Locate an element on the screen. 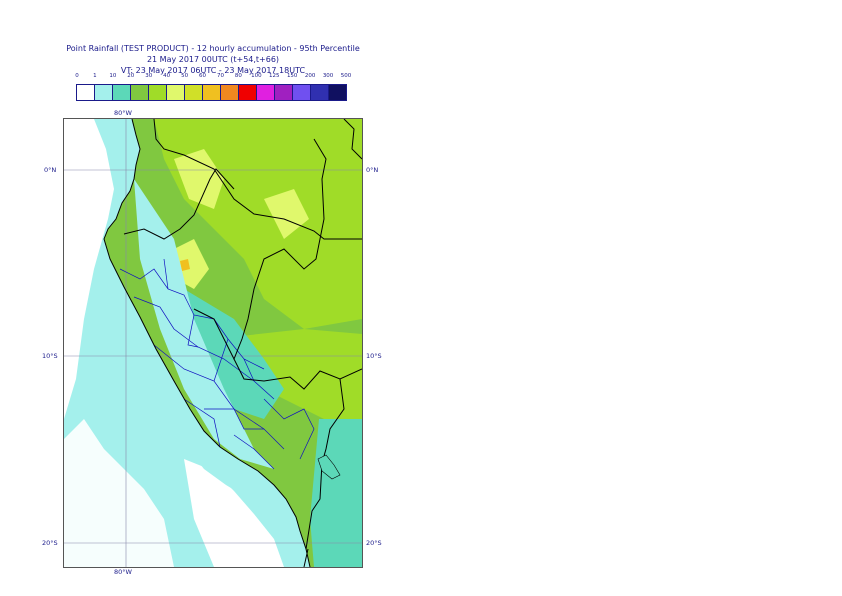  lat-label-20s-left: 20°S is located at coordinates (50, 543).